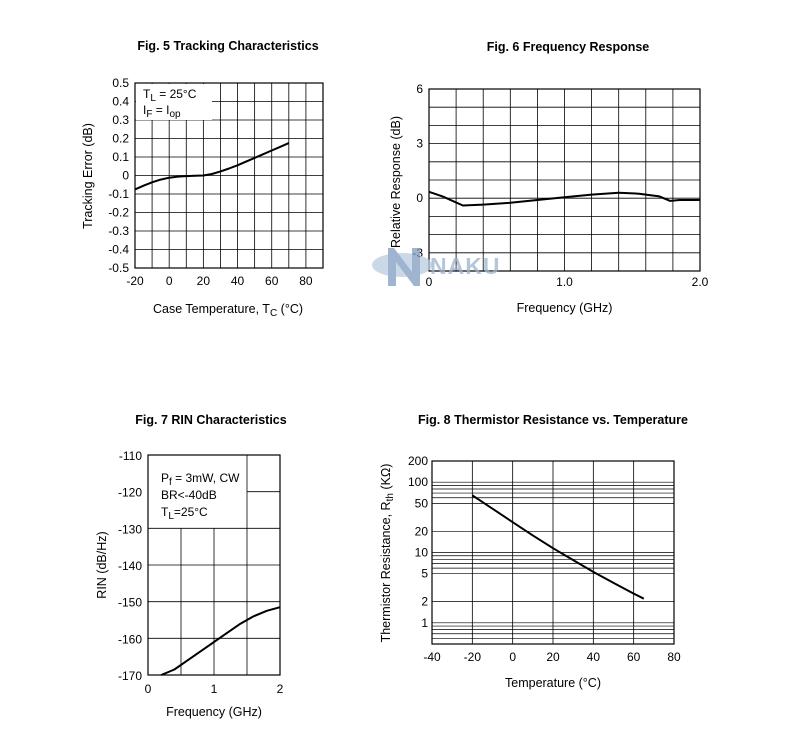 This screenshot has height=746, width=798. Describe the element at coordinates (568, 47) in the screenshot. I see `chart-title: Fig. 6 Frequency Response` at that location.